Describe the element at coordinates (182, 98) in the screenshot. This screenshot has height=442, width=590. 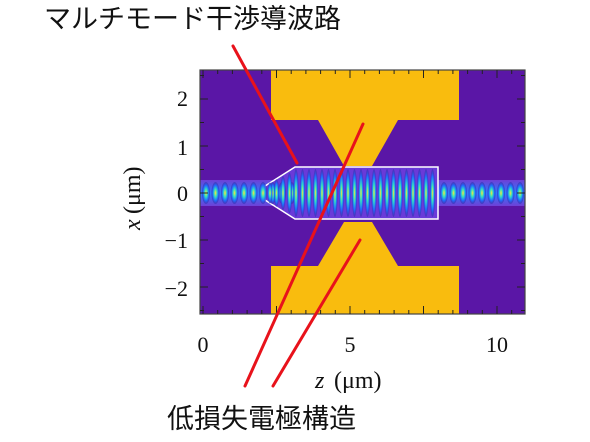
I see `y-tick-label: 2` at that location.